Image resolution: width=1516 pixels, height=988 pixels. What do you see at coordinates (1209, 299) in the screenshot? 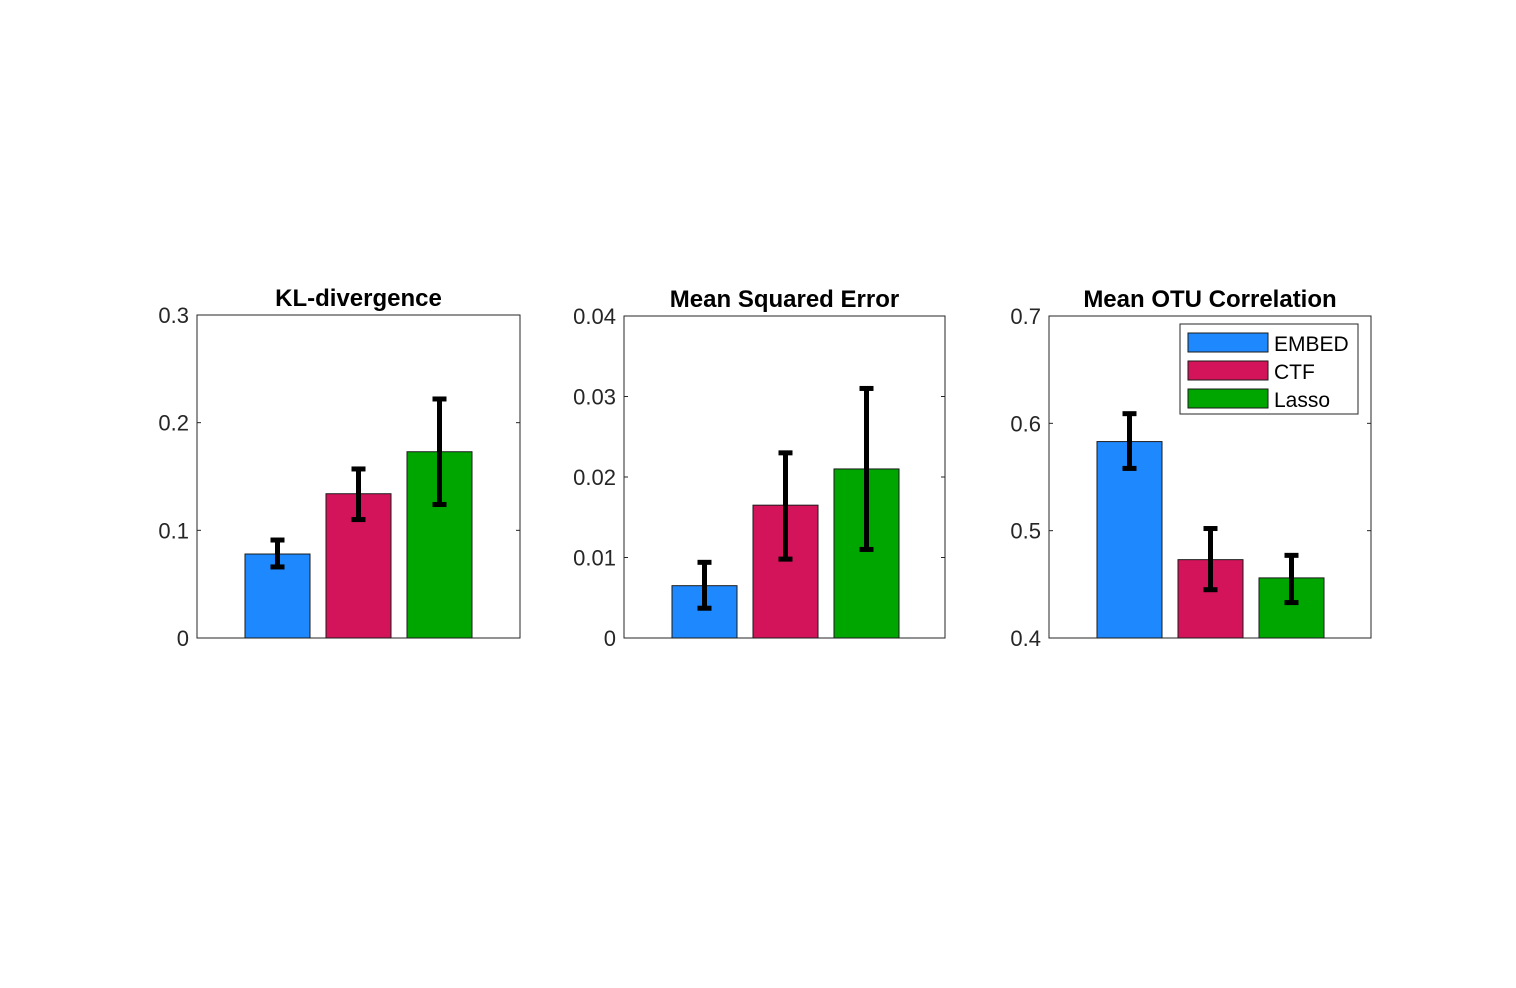
I see `chart-title: Mean OTU Correlation` at bounding box center [1209, 299].